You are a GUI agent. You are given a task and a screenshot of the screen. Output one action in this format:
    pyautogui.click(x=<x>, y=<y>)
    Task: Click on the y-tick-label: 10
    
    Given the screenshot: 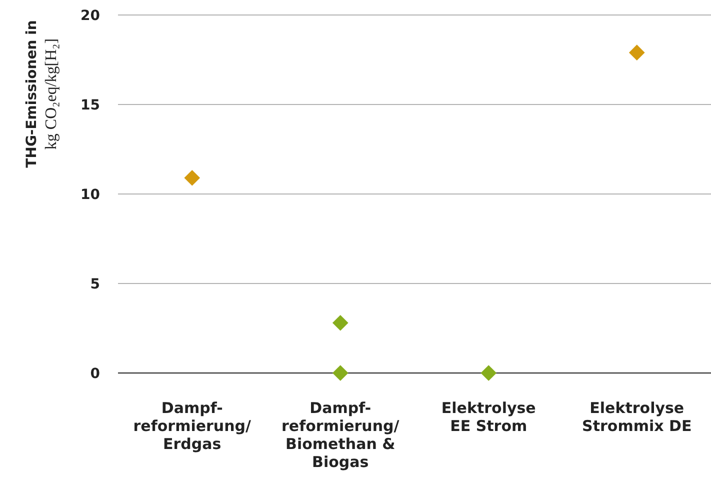 What is the action you would take?
    pyautogui.click(x=90, y=194)
    